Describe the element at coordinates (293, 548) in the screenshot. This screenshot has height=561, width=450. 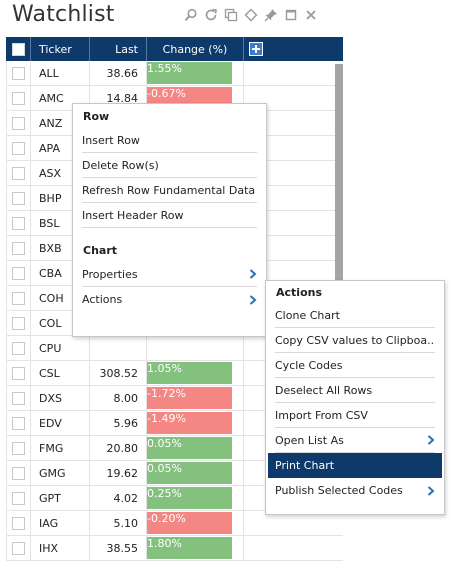
I see `empty-cell` at that location.